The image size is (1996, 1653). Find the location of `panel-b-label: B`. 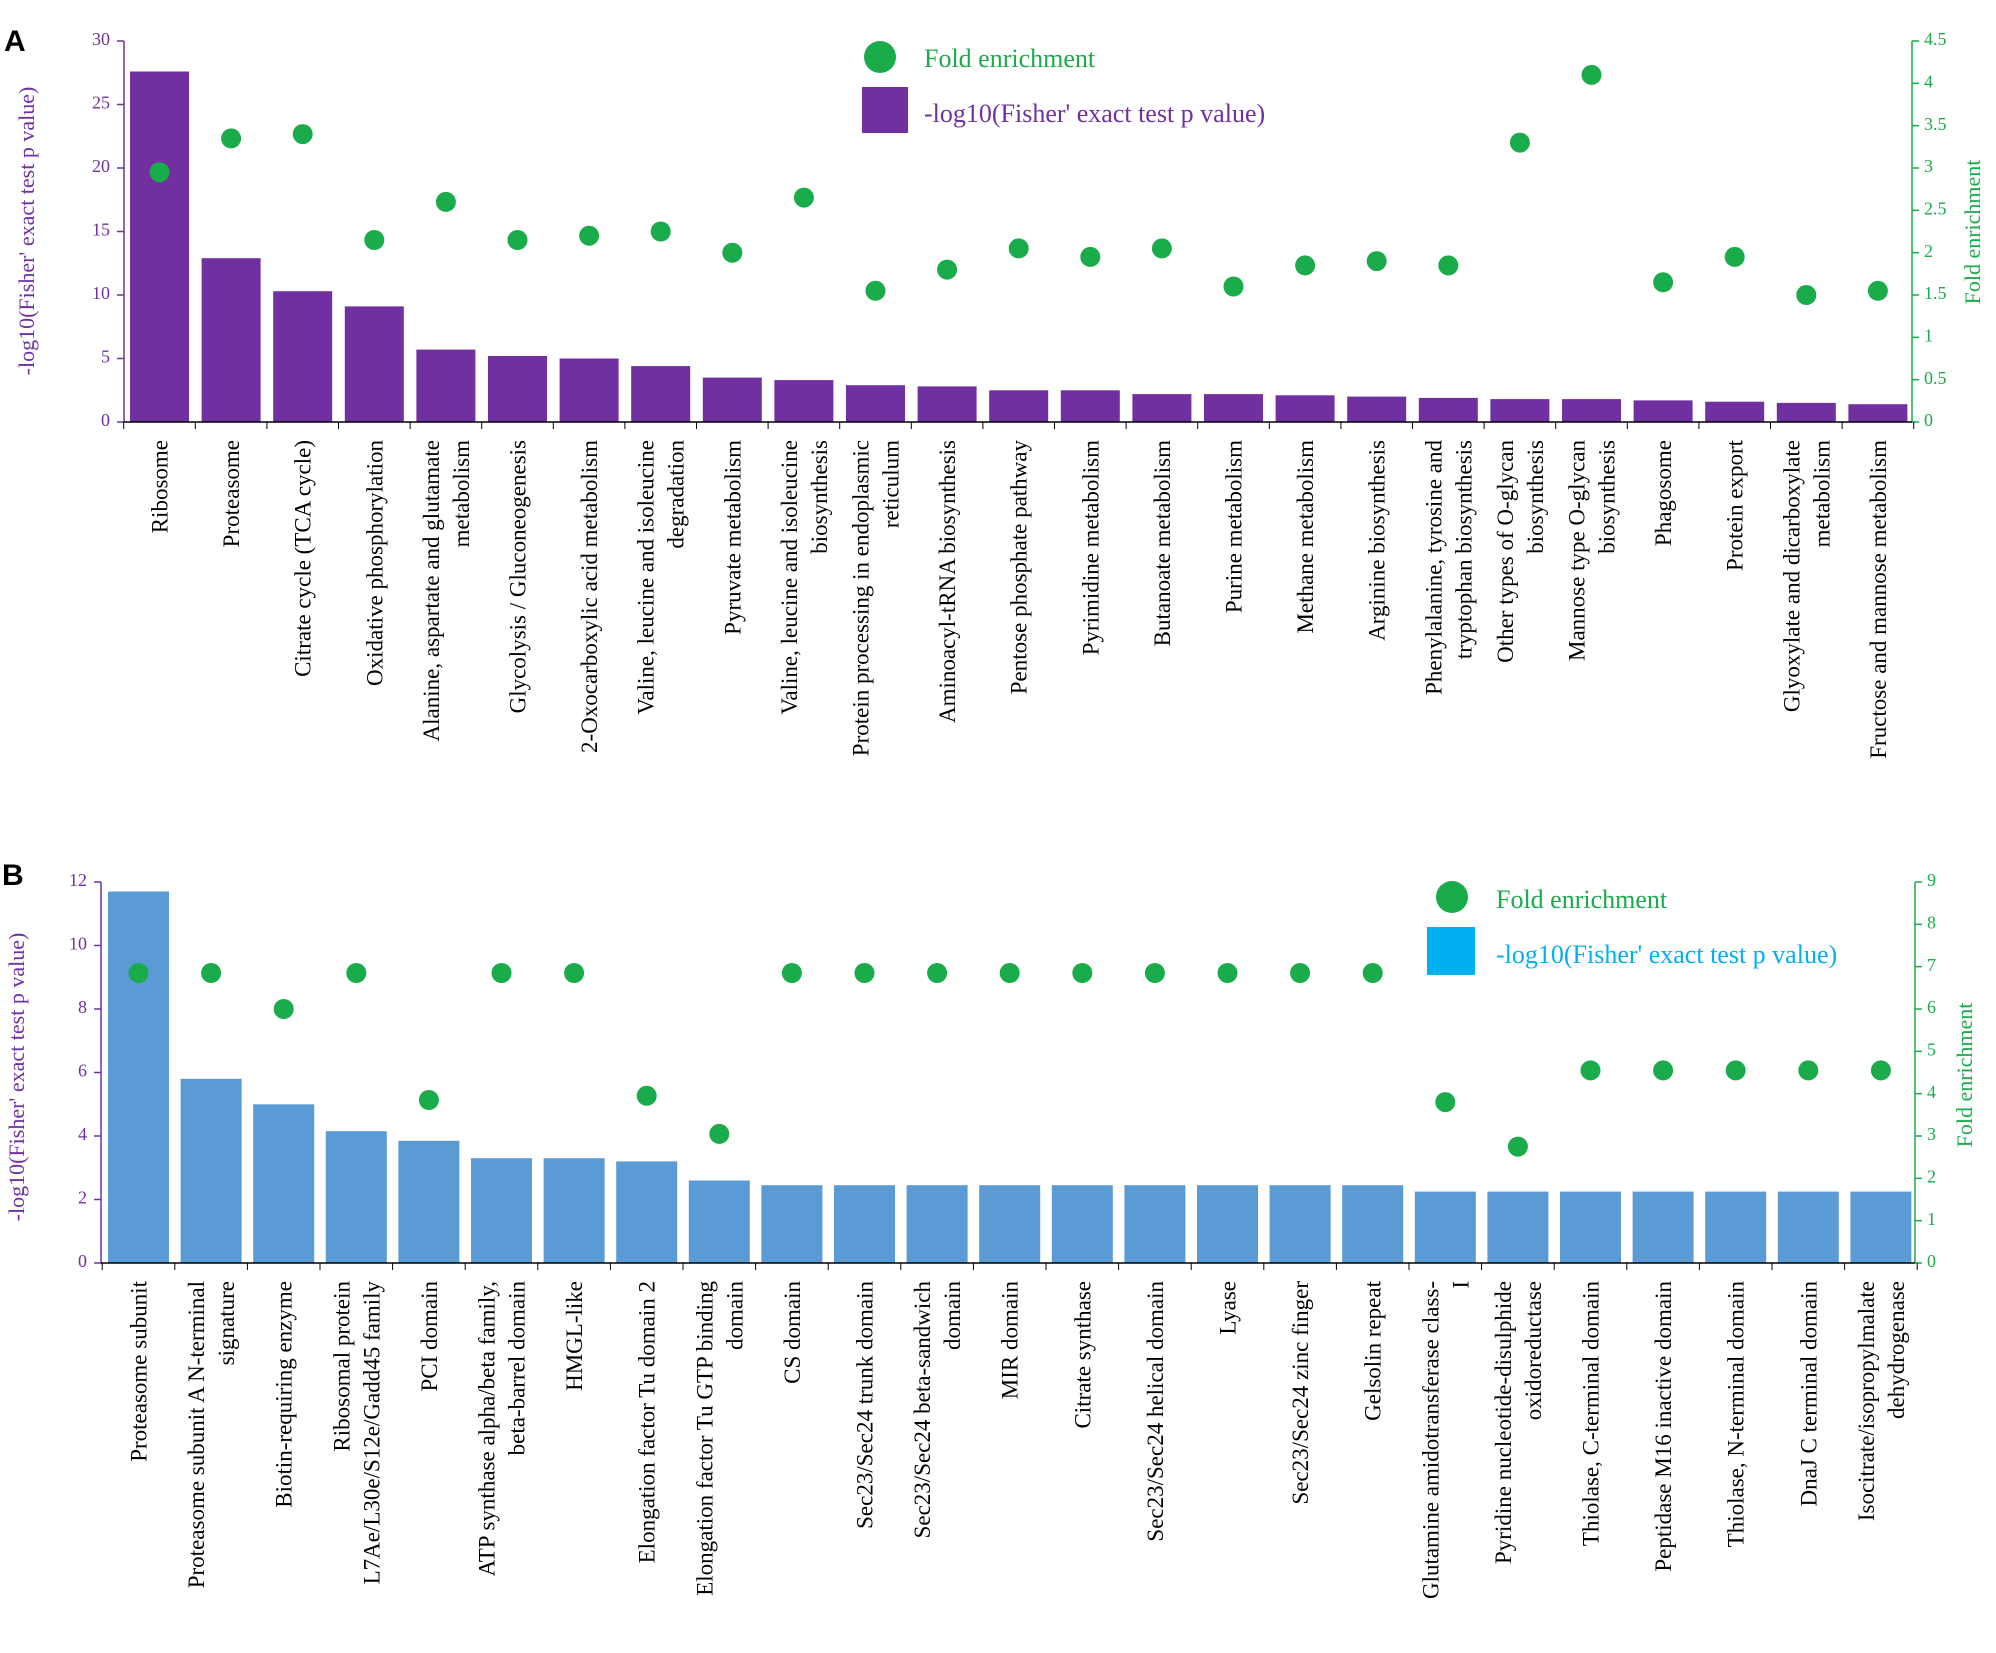

panel-b-label: B is located at coordinates (13, 875).